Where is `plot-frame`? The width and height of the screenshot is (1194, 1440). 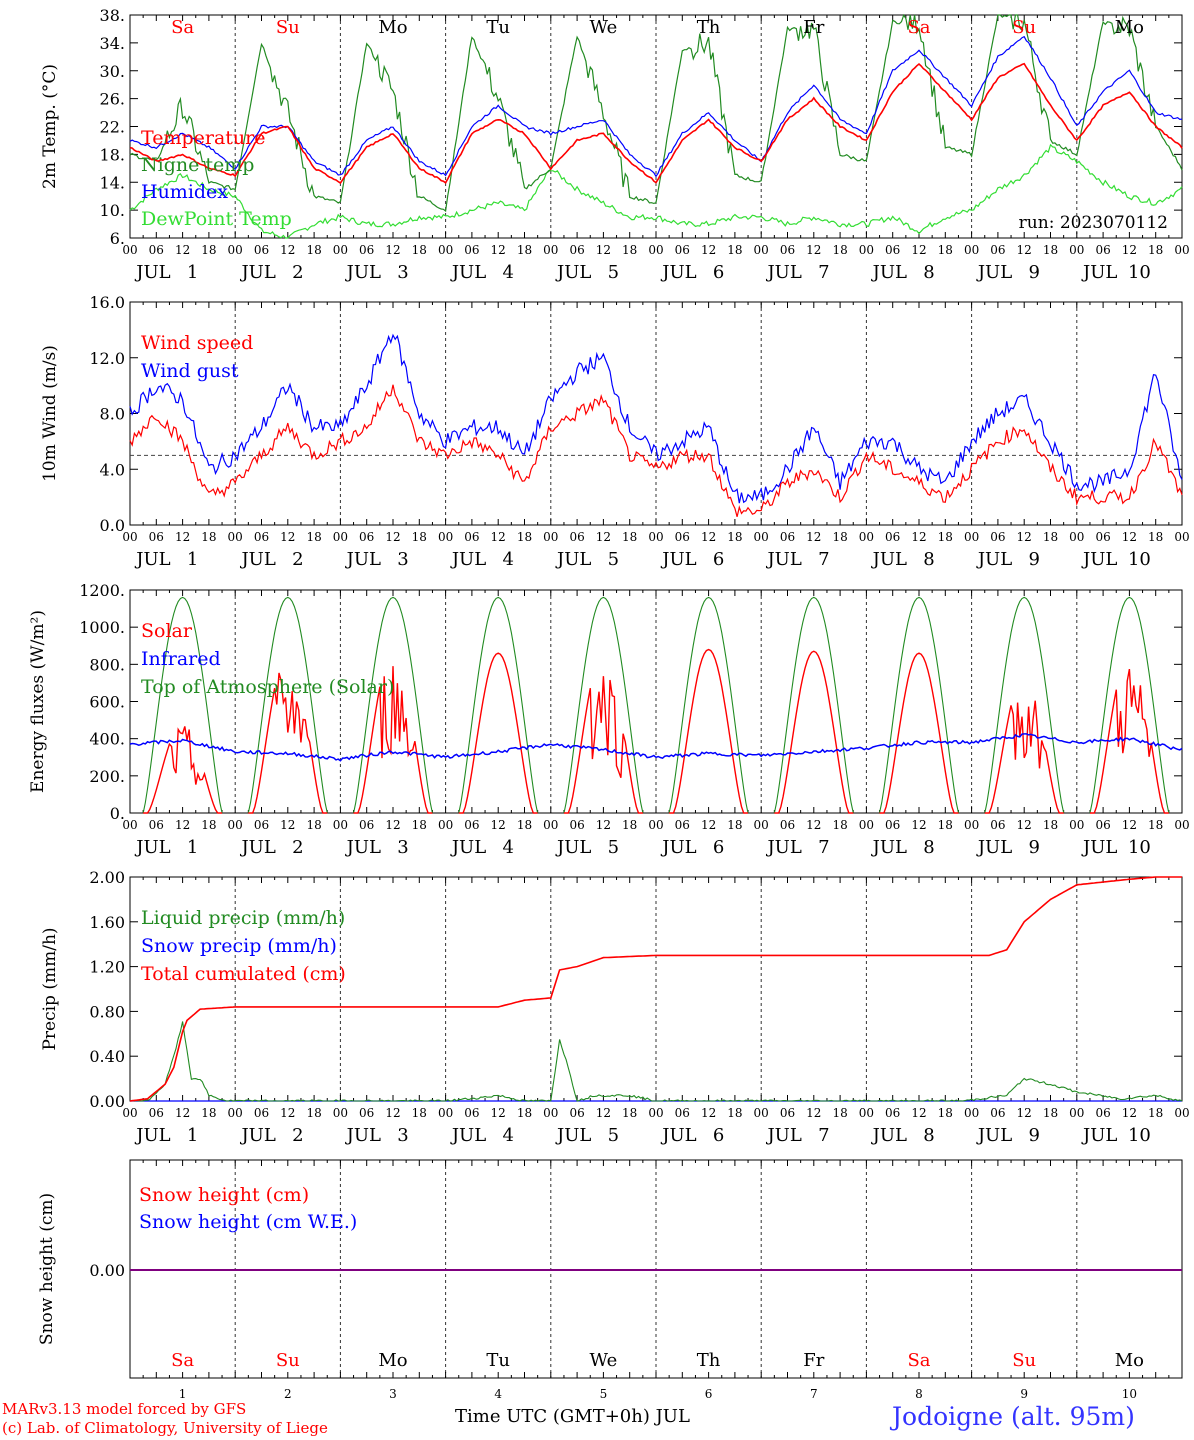
plot-frame is located at coordinates (656, 413).